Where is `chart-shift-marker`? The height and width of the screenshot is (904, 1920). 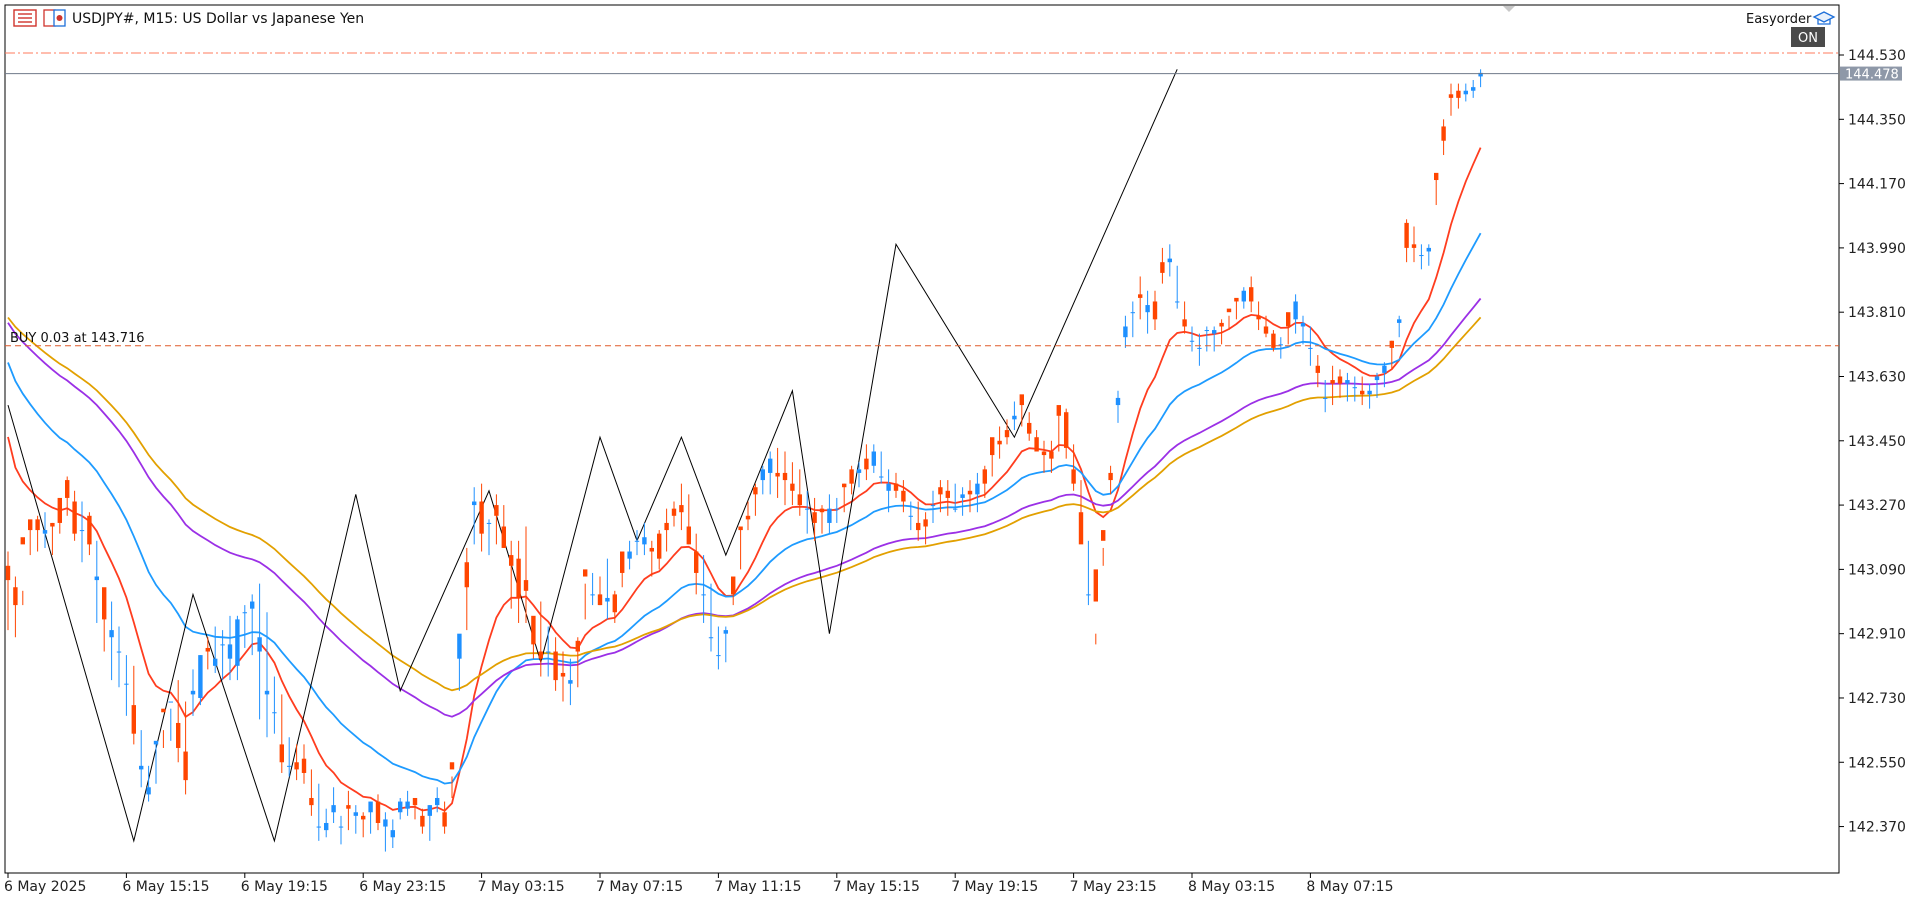
chart-shift-marker is located at coordinates (1509, 9).